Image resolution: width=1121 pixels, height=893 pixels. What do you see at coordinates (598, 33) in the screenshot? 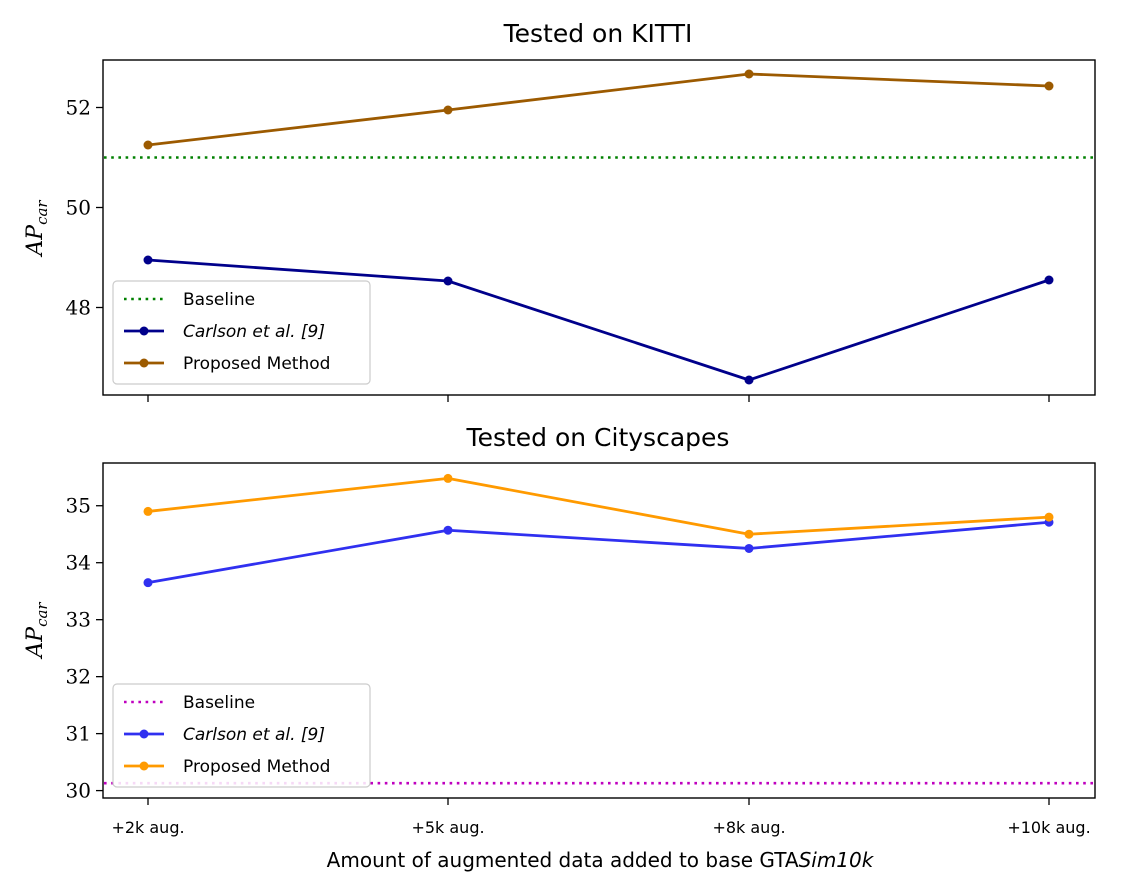
I see `kitti-title: Tested on KITTI` at bounding box center [598, 33].